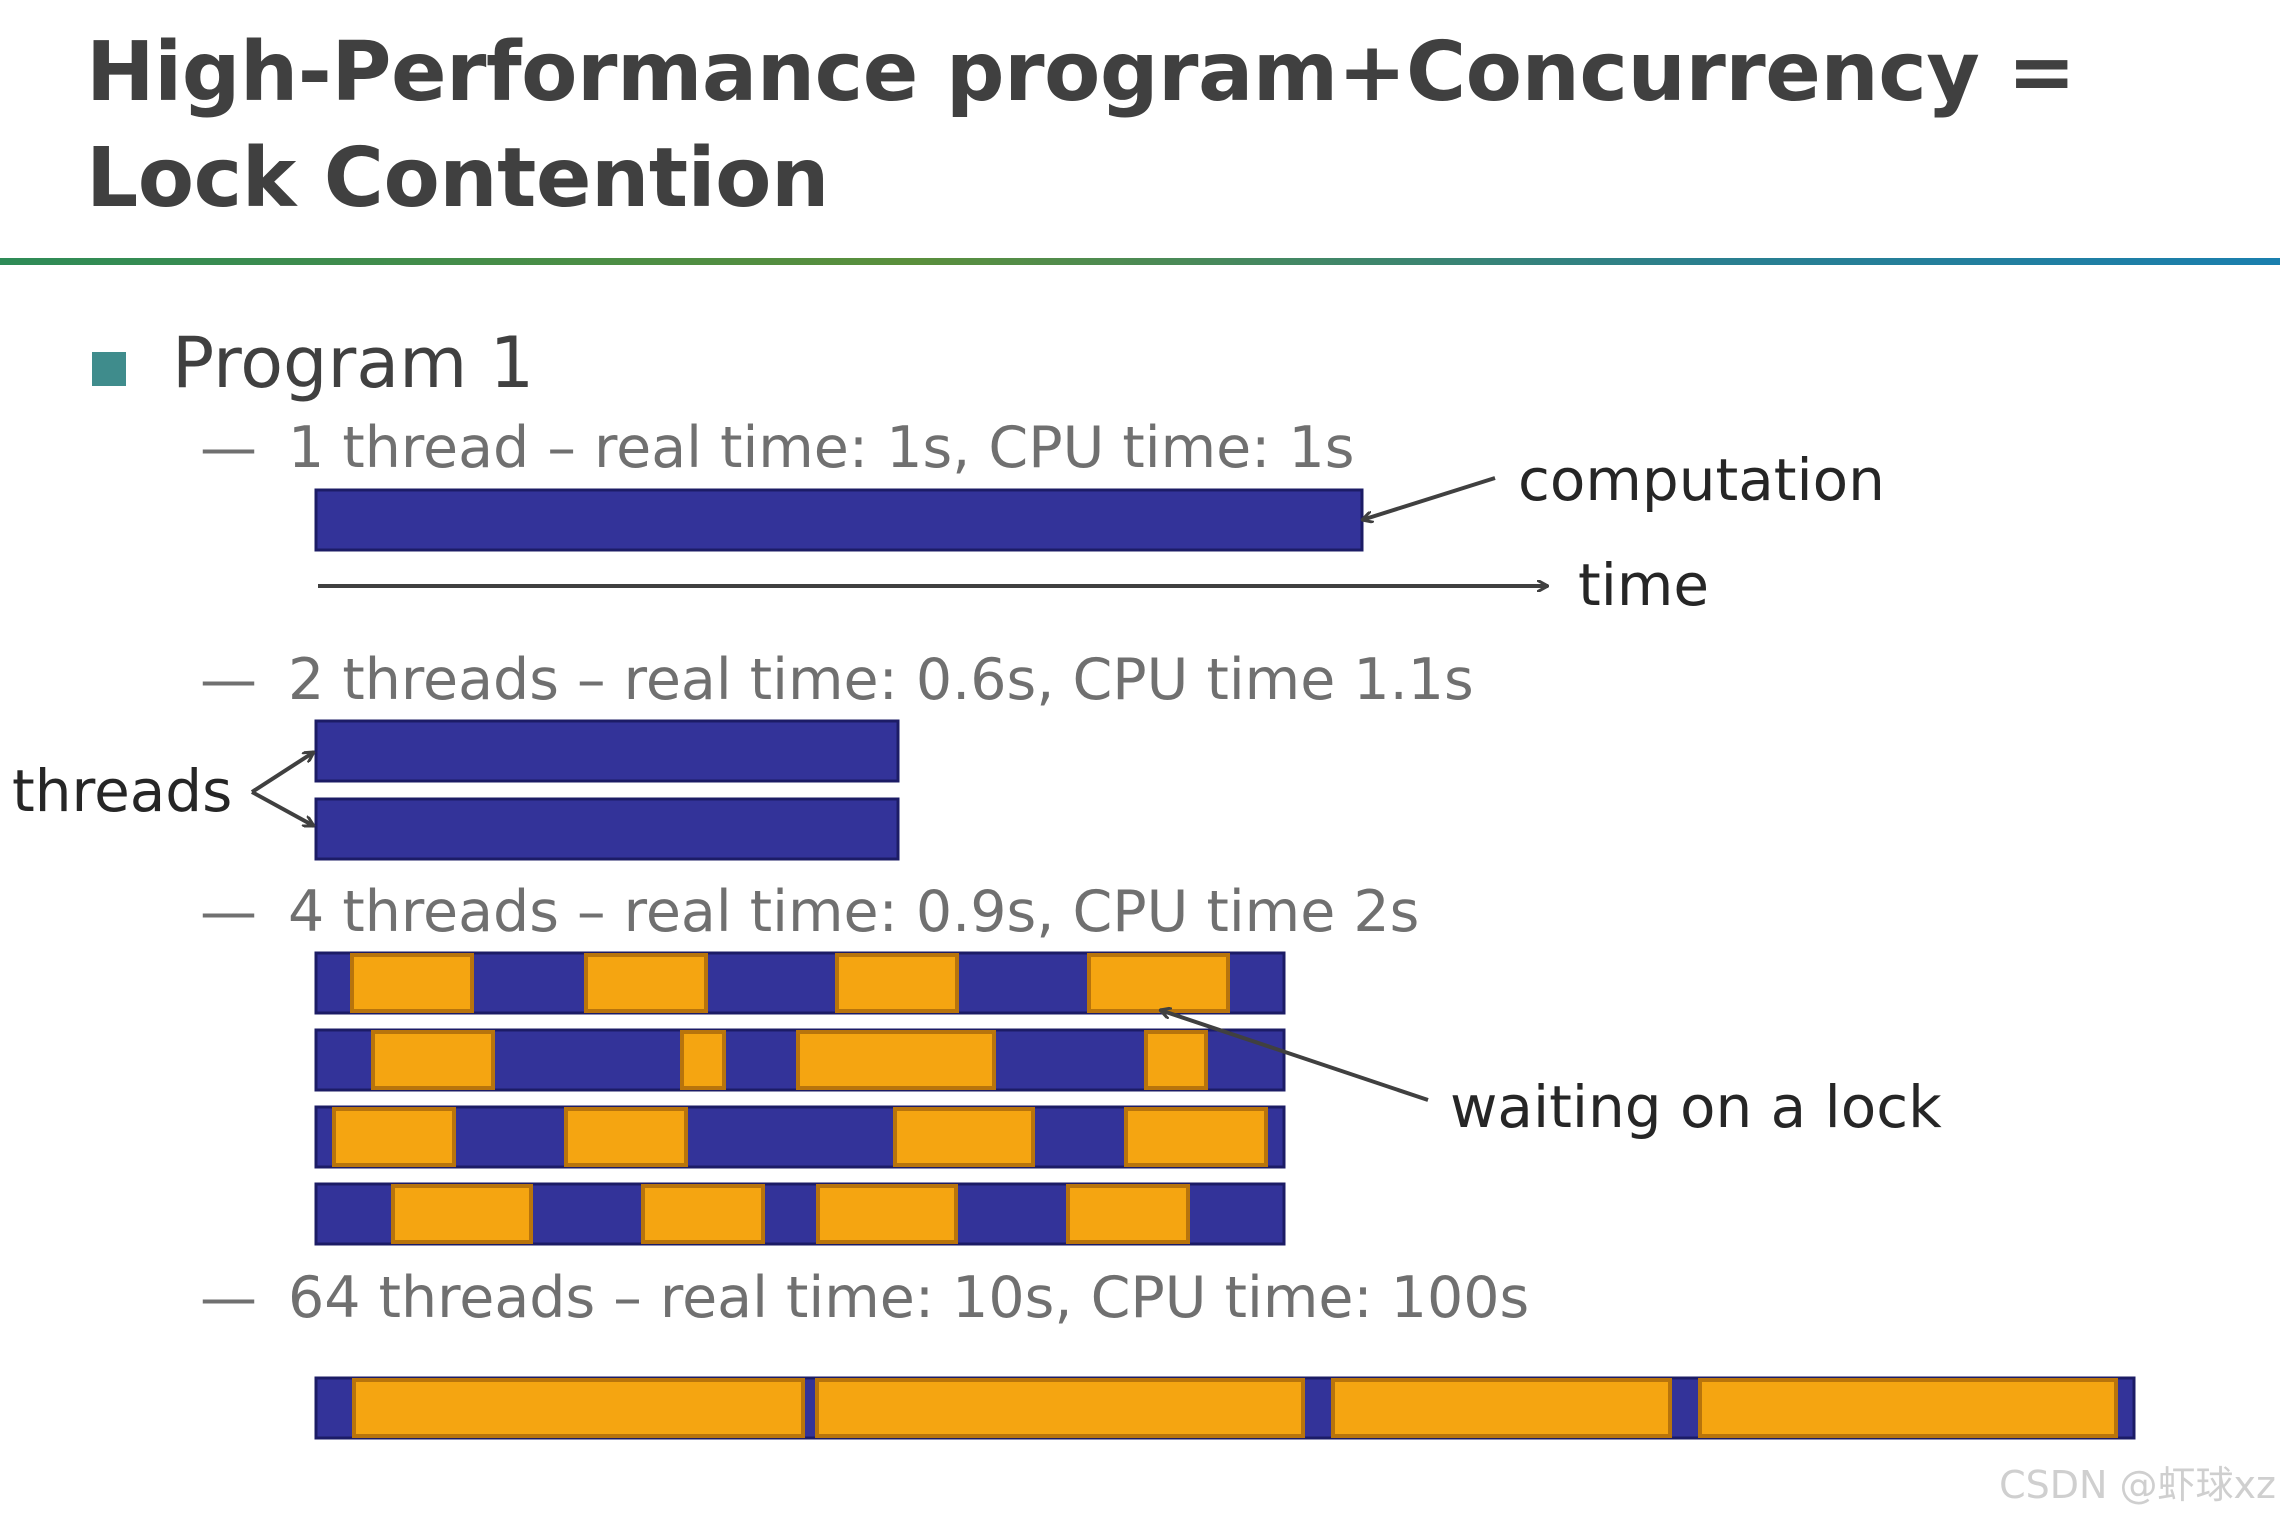 This screenshot has width=2280, height=1523. Describe the element at coordinates (1140, 261) in the screenshot. I see `title-divider` at that location.